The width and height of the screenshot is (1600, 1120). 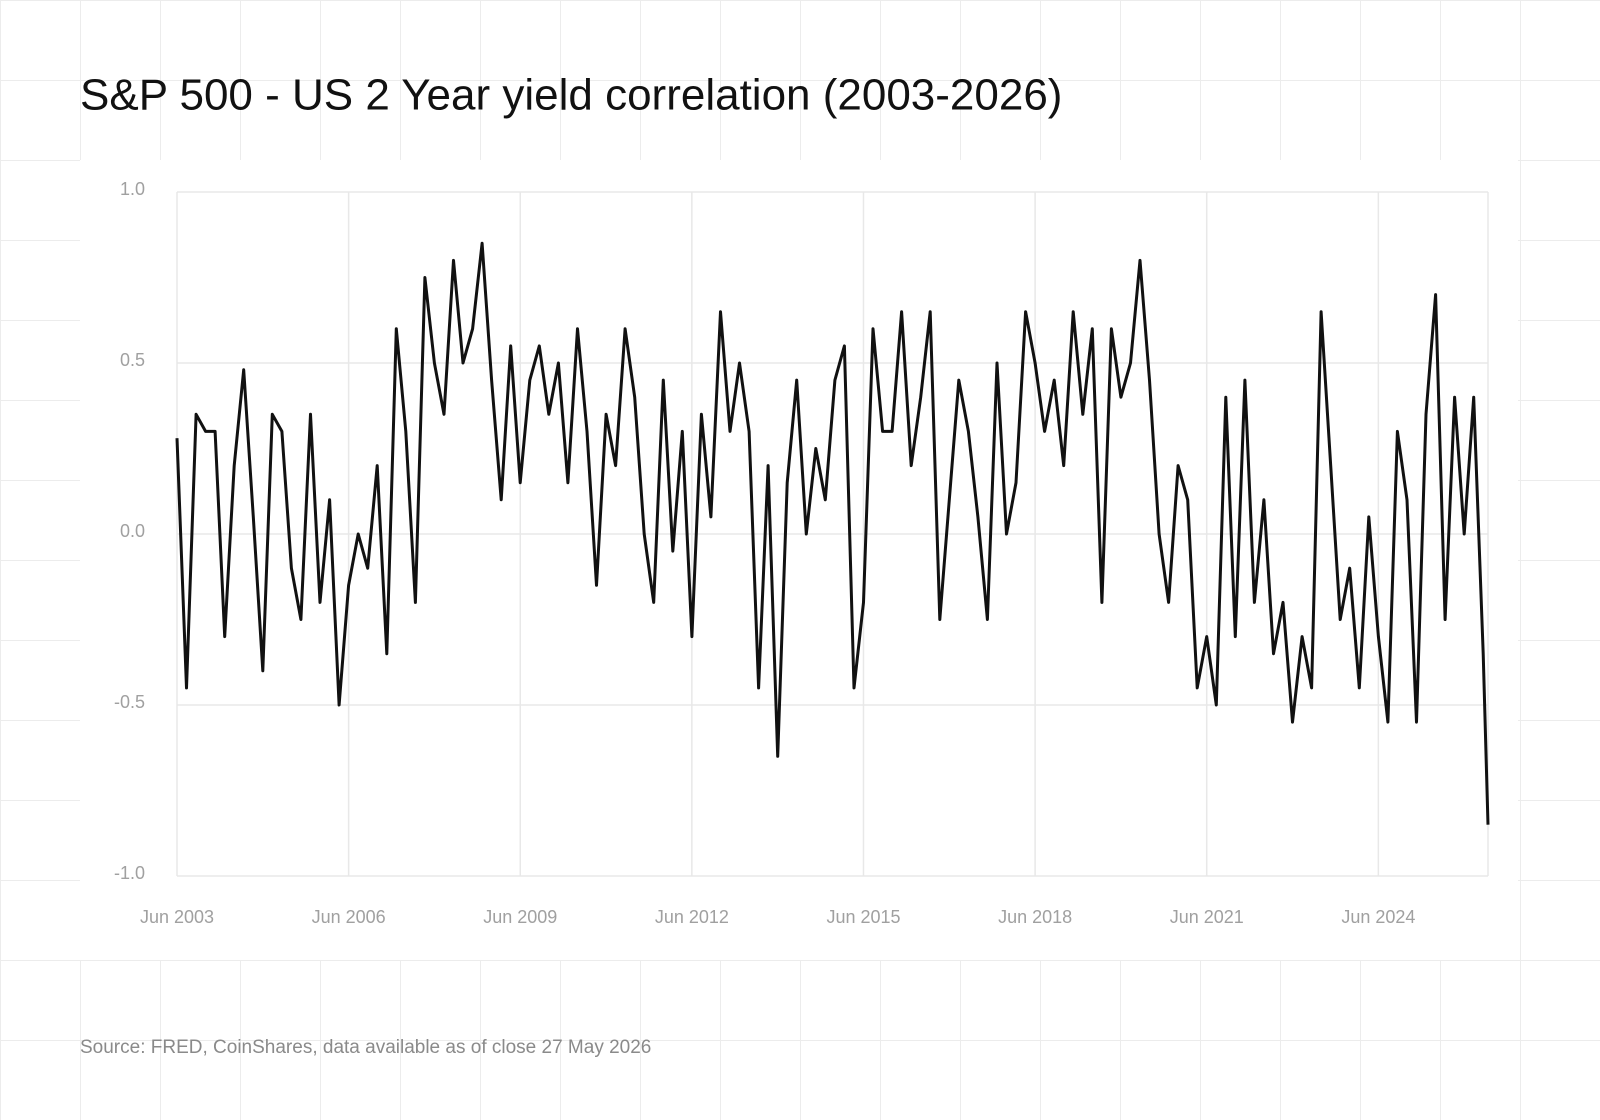 What do you see at coordinates (177, 917) in the screenshot?
I see `x-tick-label: Jun 2003` at bounding box center [177, 917].